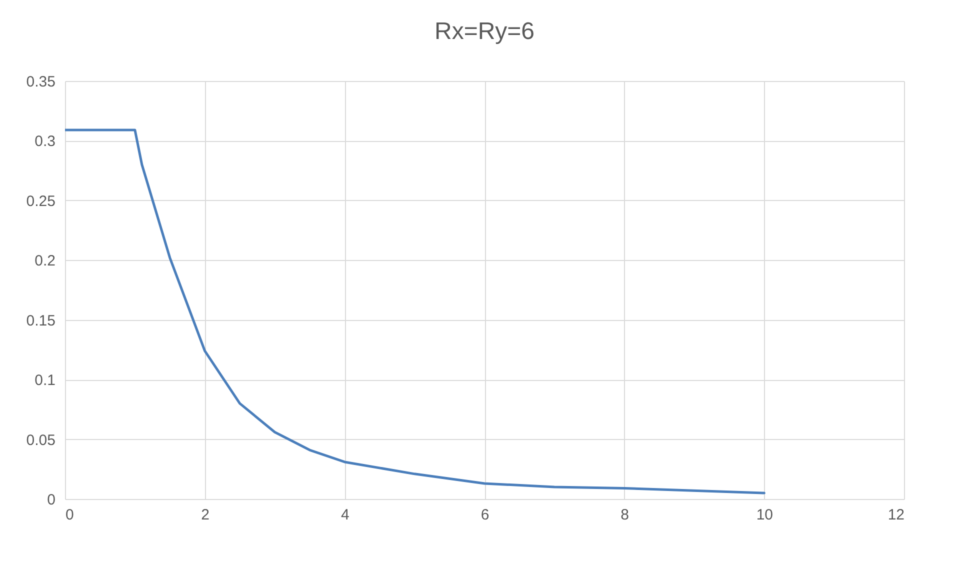 Image resolution: width=961 pixels, height=579 pixels. I want to click on y-tick-label: 0.05, so click(41, 440).